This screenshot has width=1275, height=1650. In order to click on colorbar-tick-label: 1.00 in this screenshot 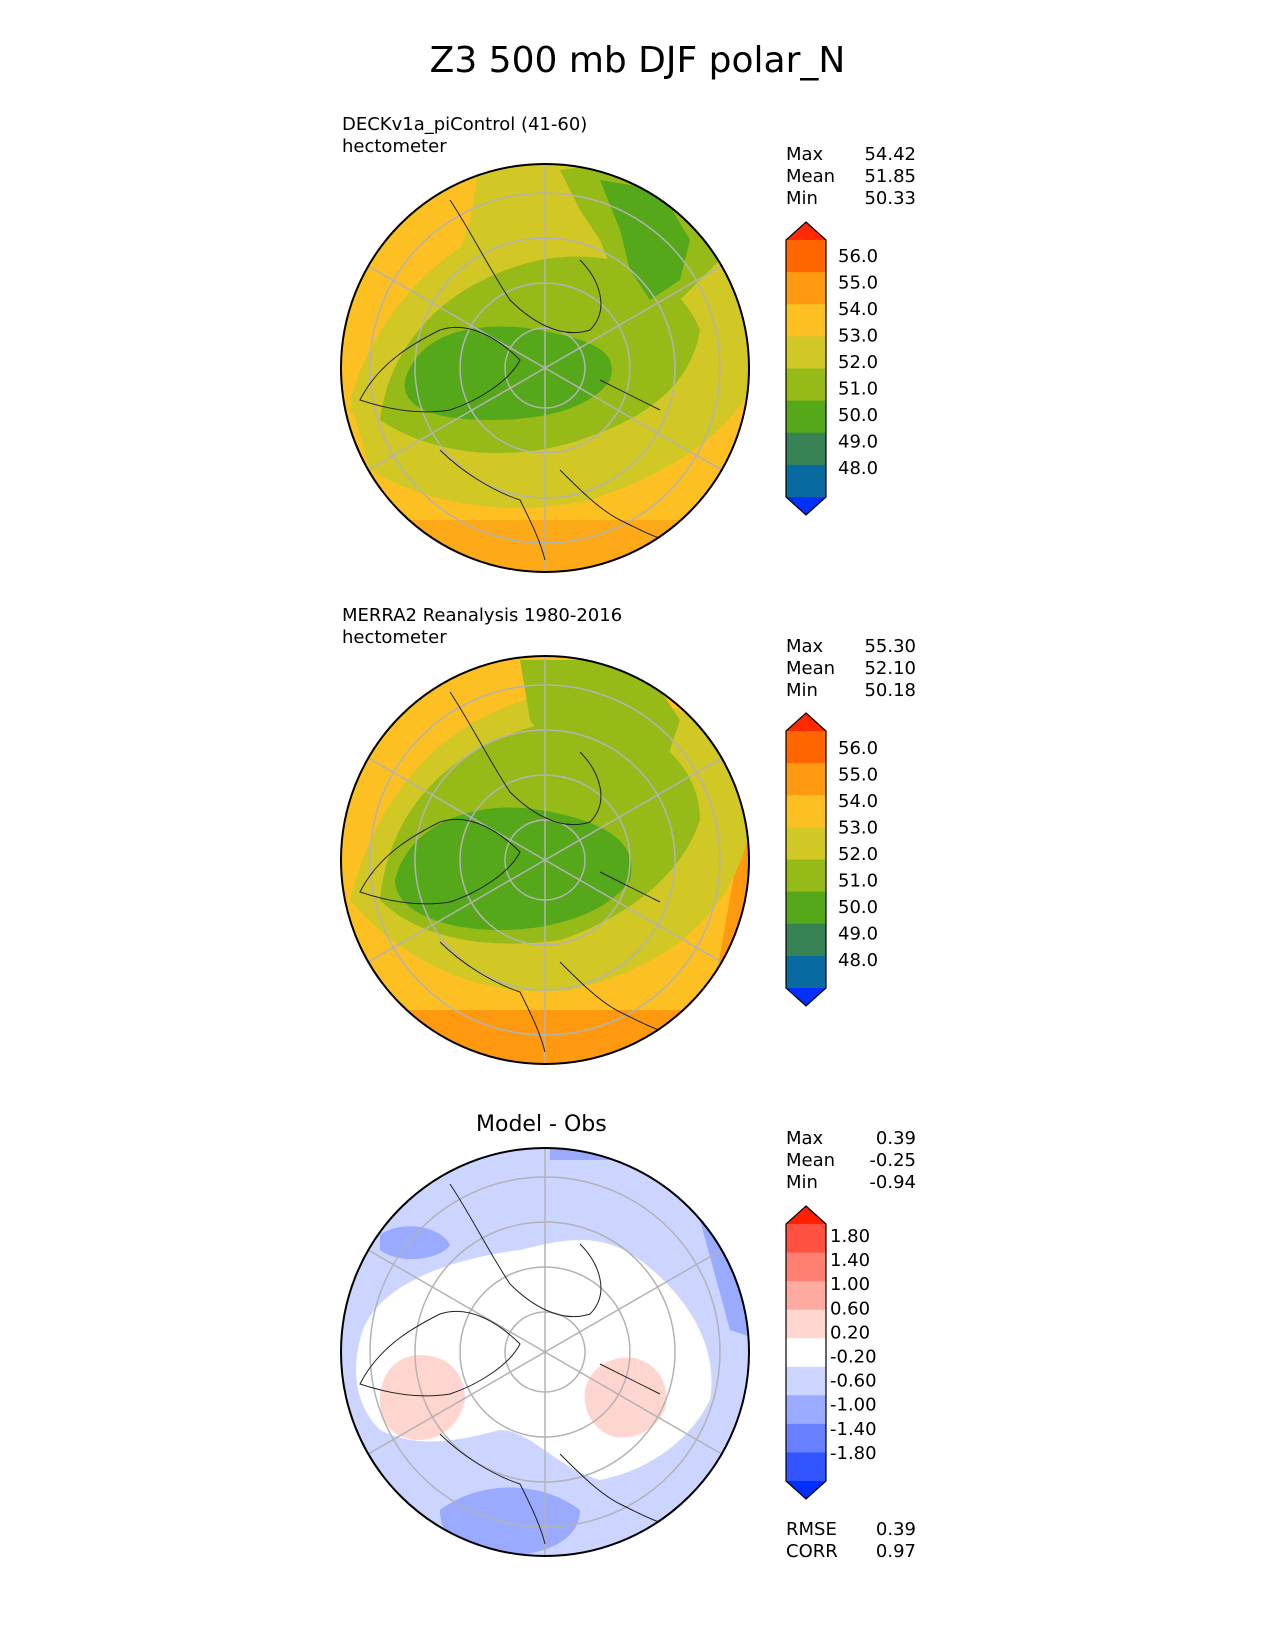, I will do `click(850, 1284)`.